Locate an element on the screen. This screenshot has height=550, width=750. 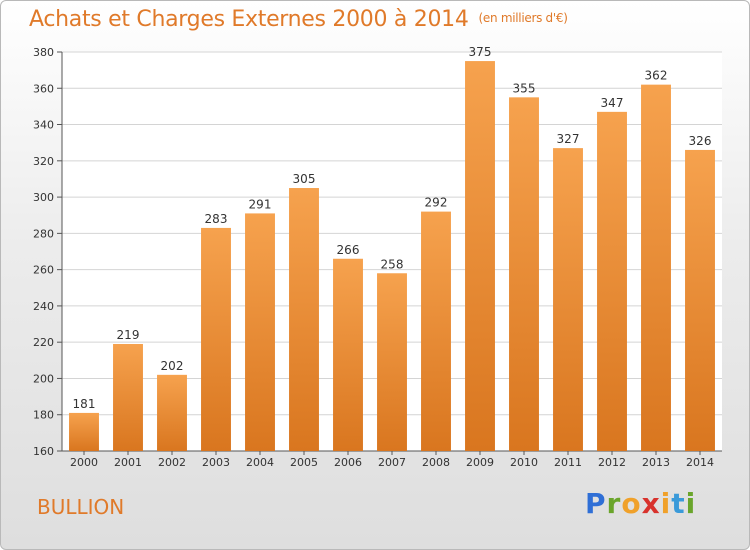
data-label: 327 is located at coordinates (568, 139).